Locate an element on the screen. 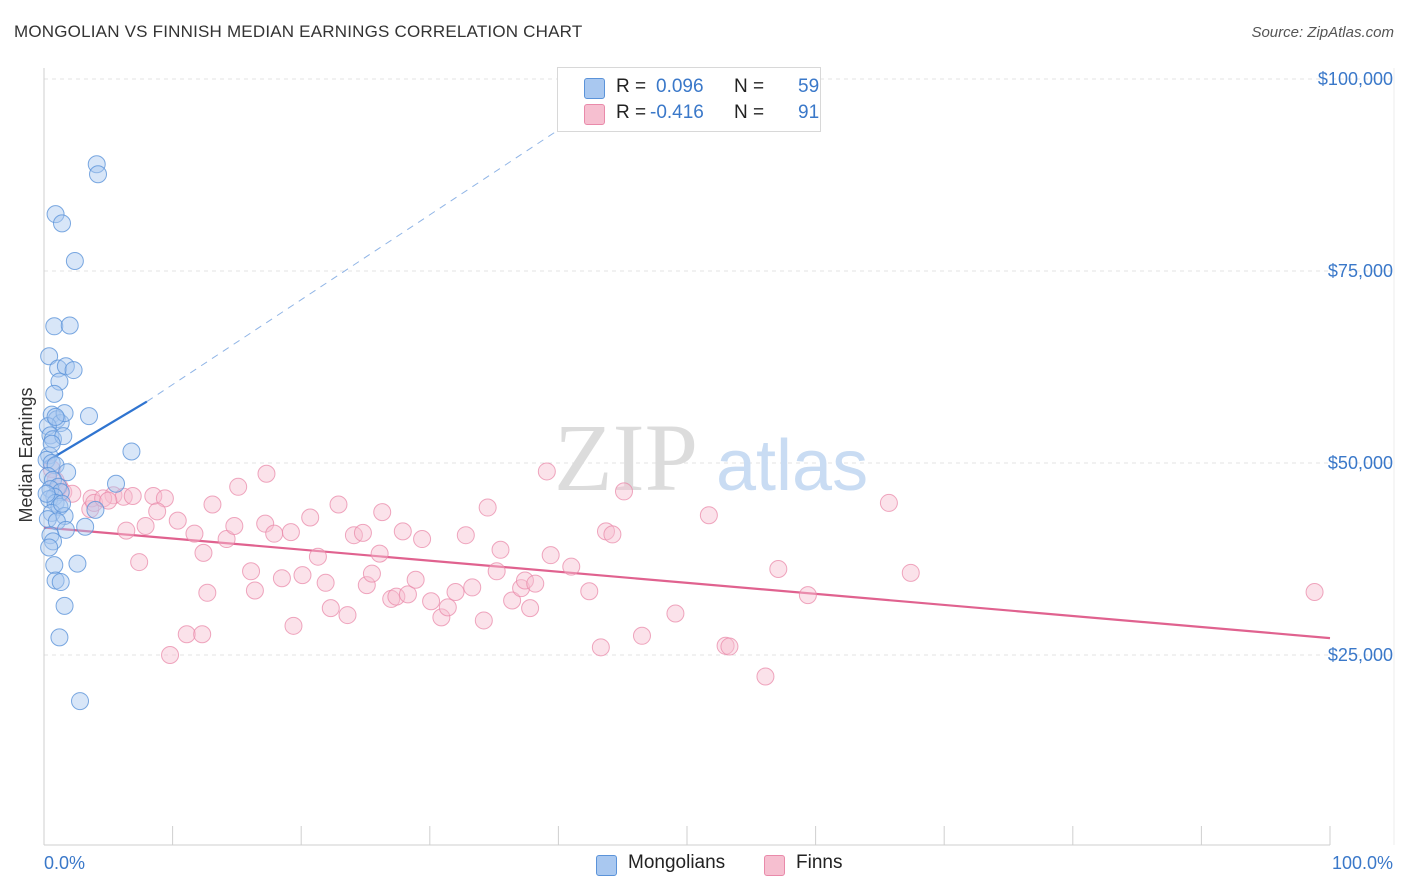 Image resolution: width=1406 pixels, height=892 pixels. y-axis-label: Median Earnings is located at coordinates (26, 454).